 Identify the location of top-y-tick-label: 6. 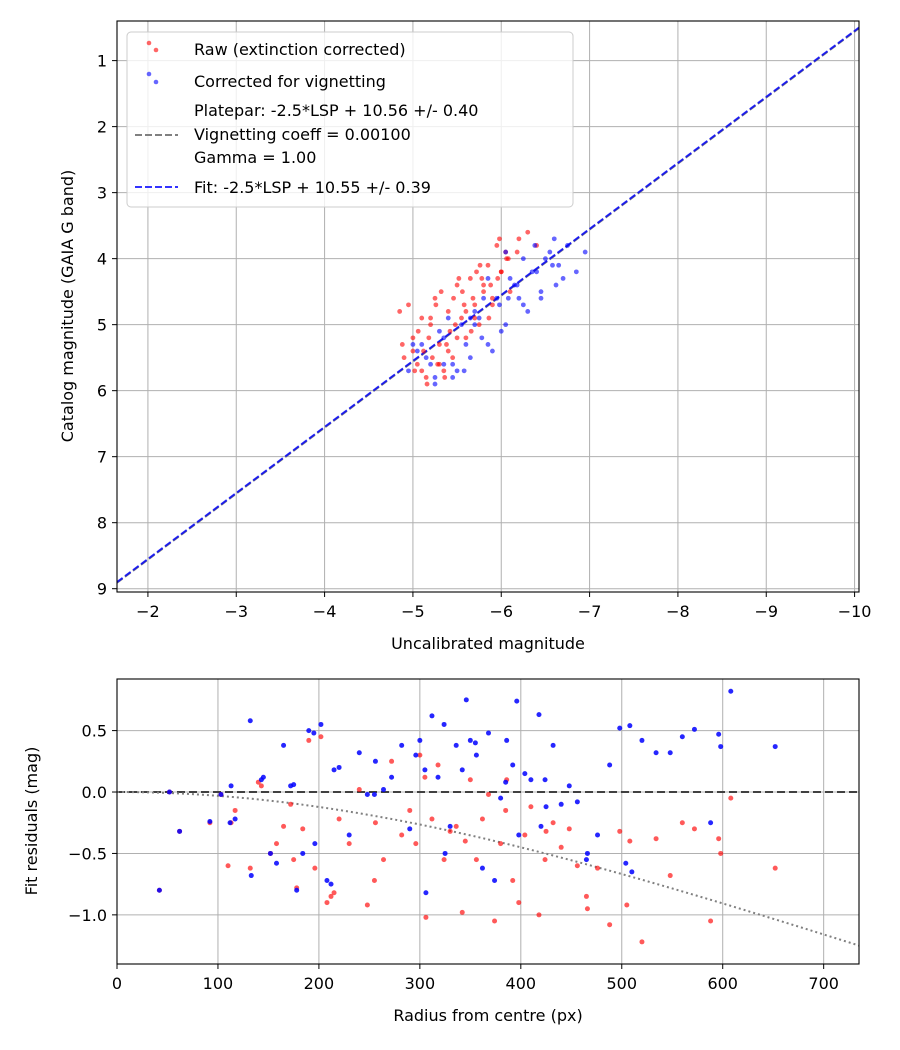
(102, 391).